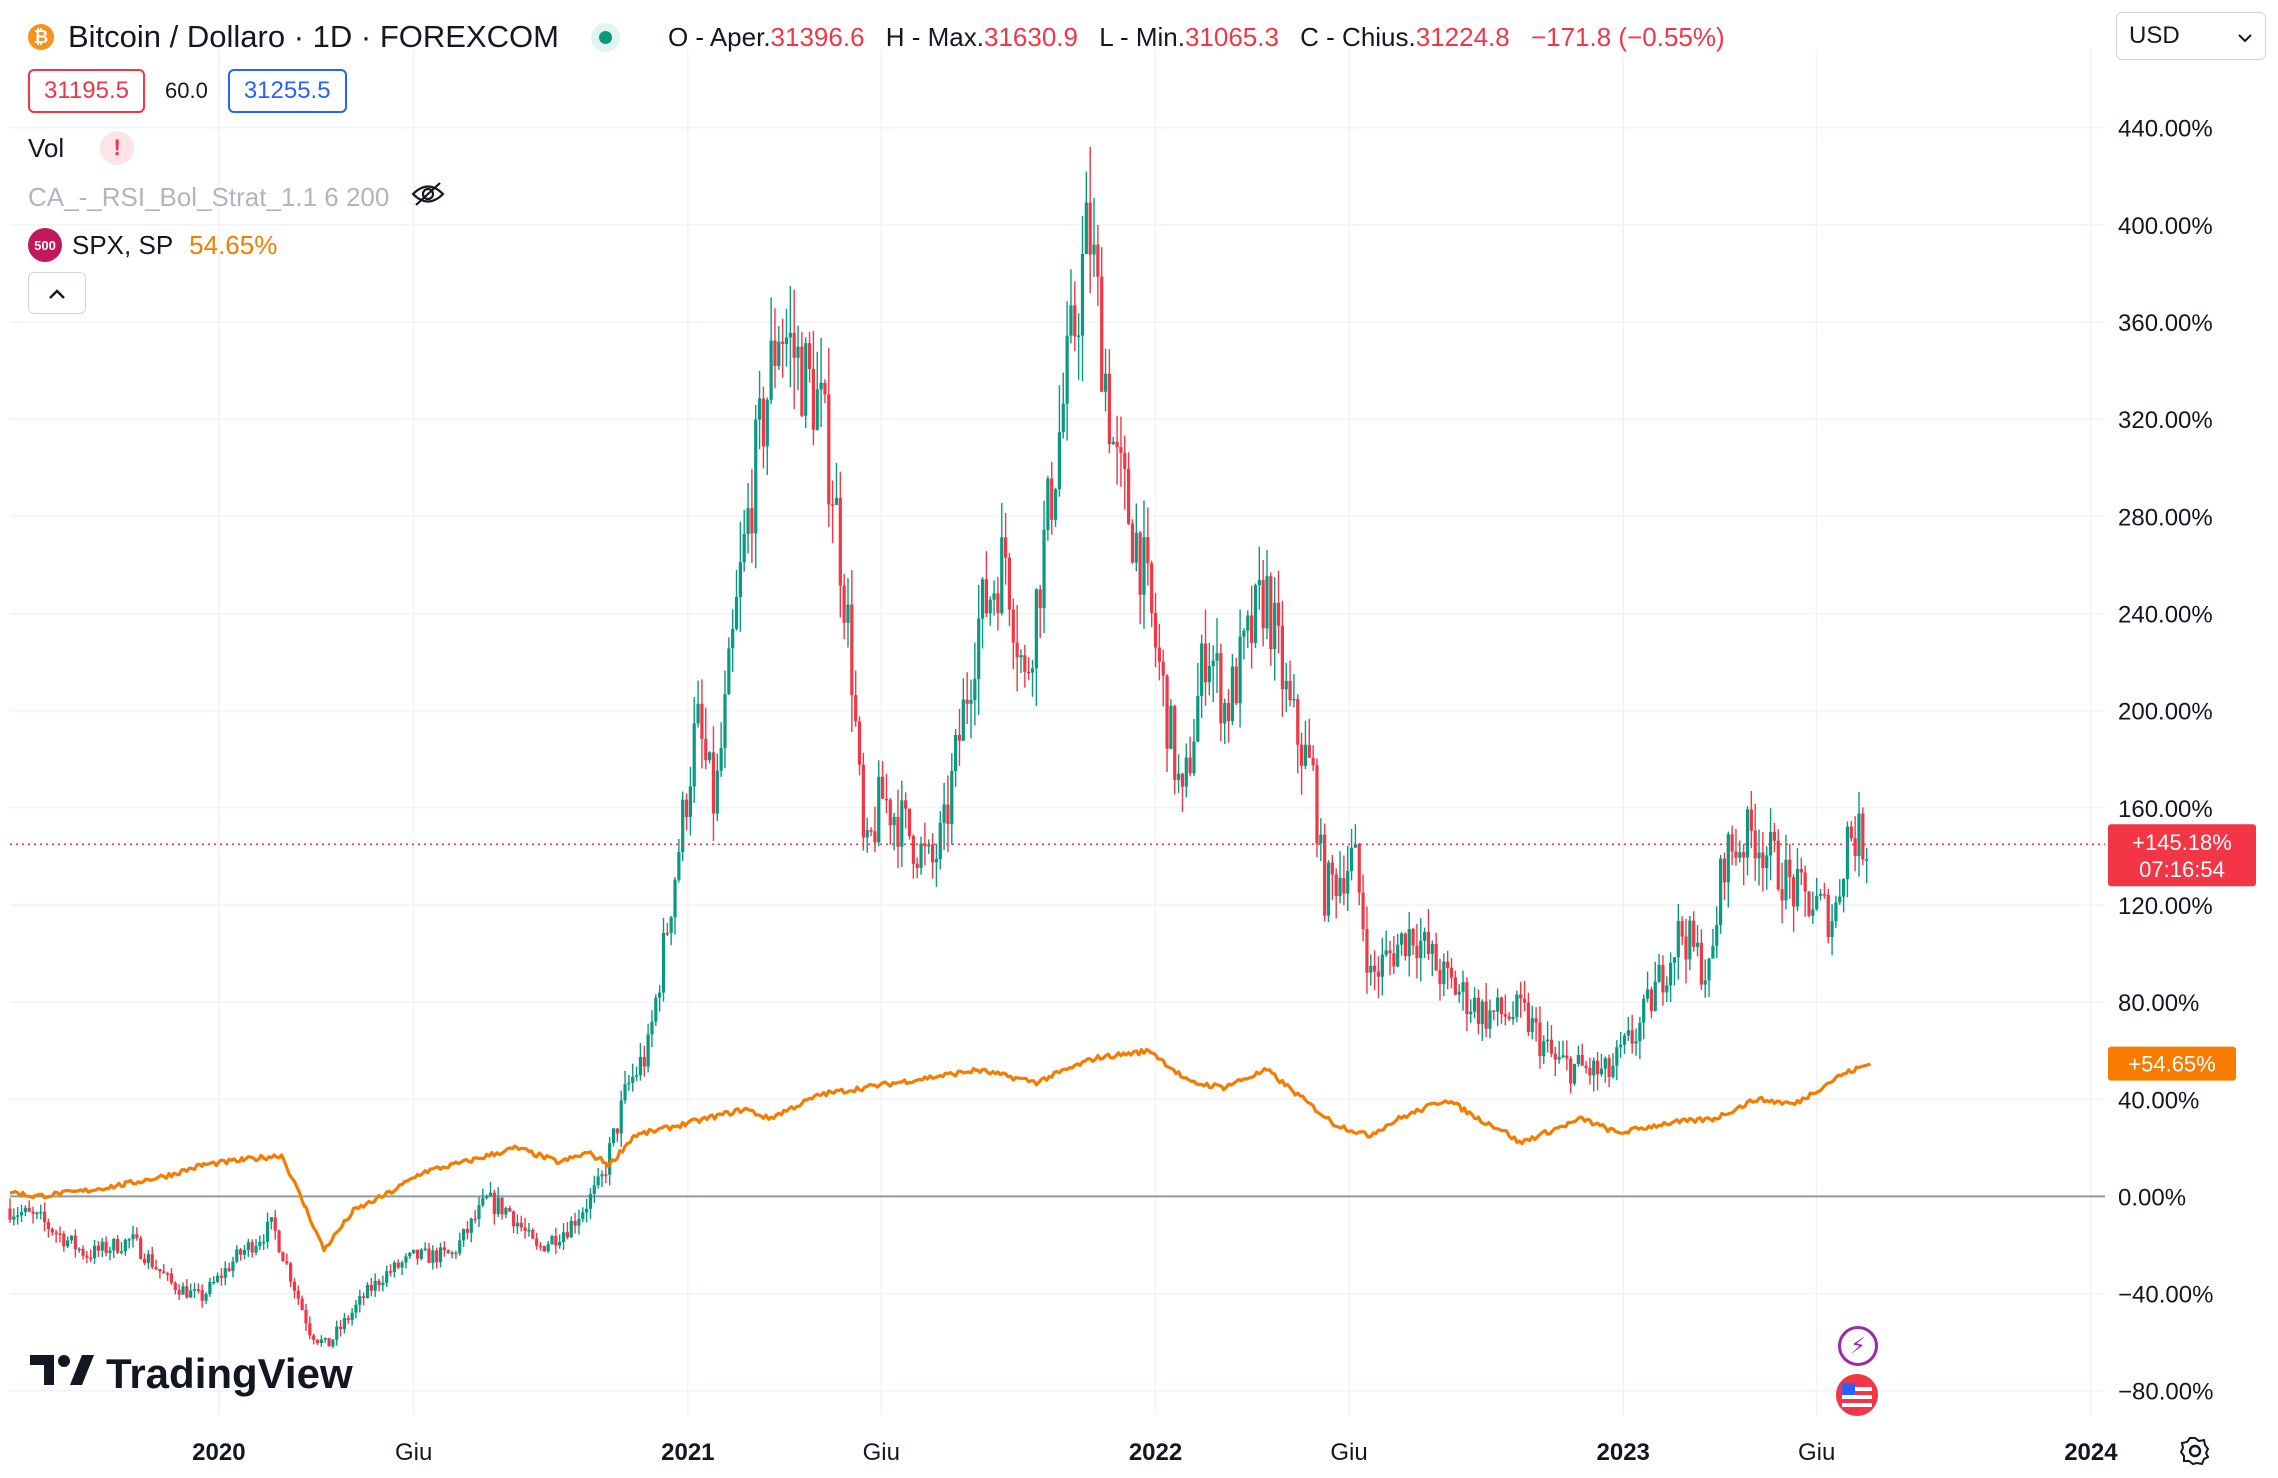 This screenshot has width=2278, height=1478. I want to click on x-tick-label: Giu, so click(1348, 1452).